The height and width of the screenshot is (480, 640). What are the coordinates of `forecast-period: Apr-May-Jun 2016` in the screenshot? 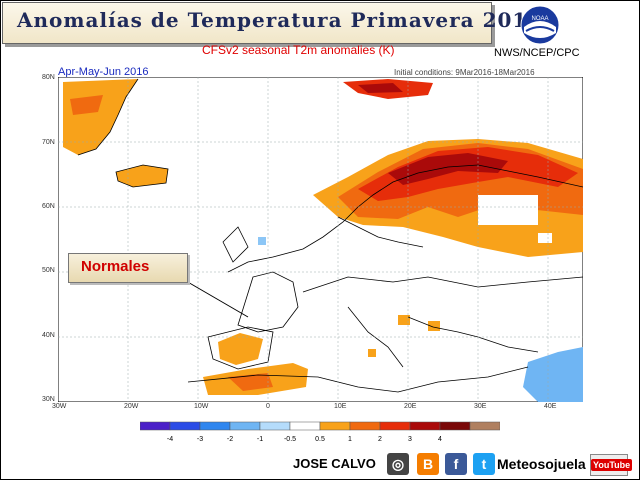 It's located at (103, 72).